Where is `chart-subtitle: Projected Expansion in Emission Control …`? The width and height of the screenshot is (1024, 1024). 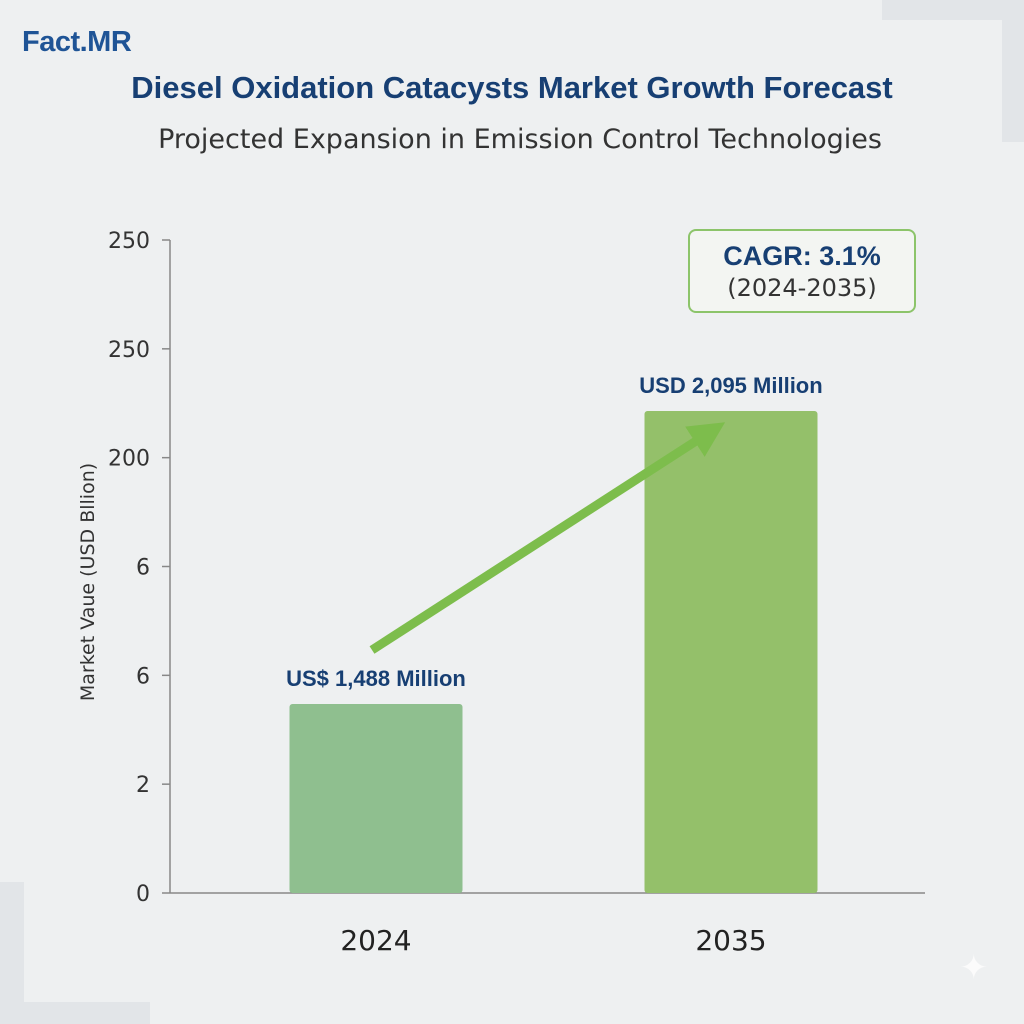 chart-subtitle: Projected Expansion in Emission Control … is located at coordinates (520, 139).